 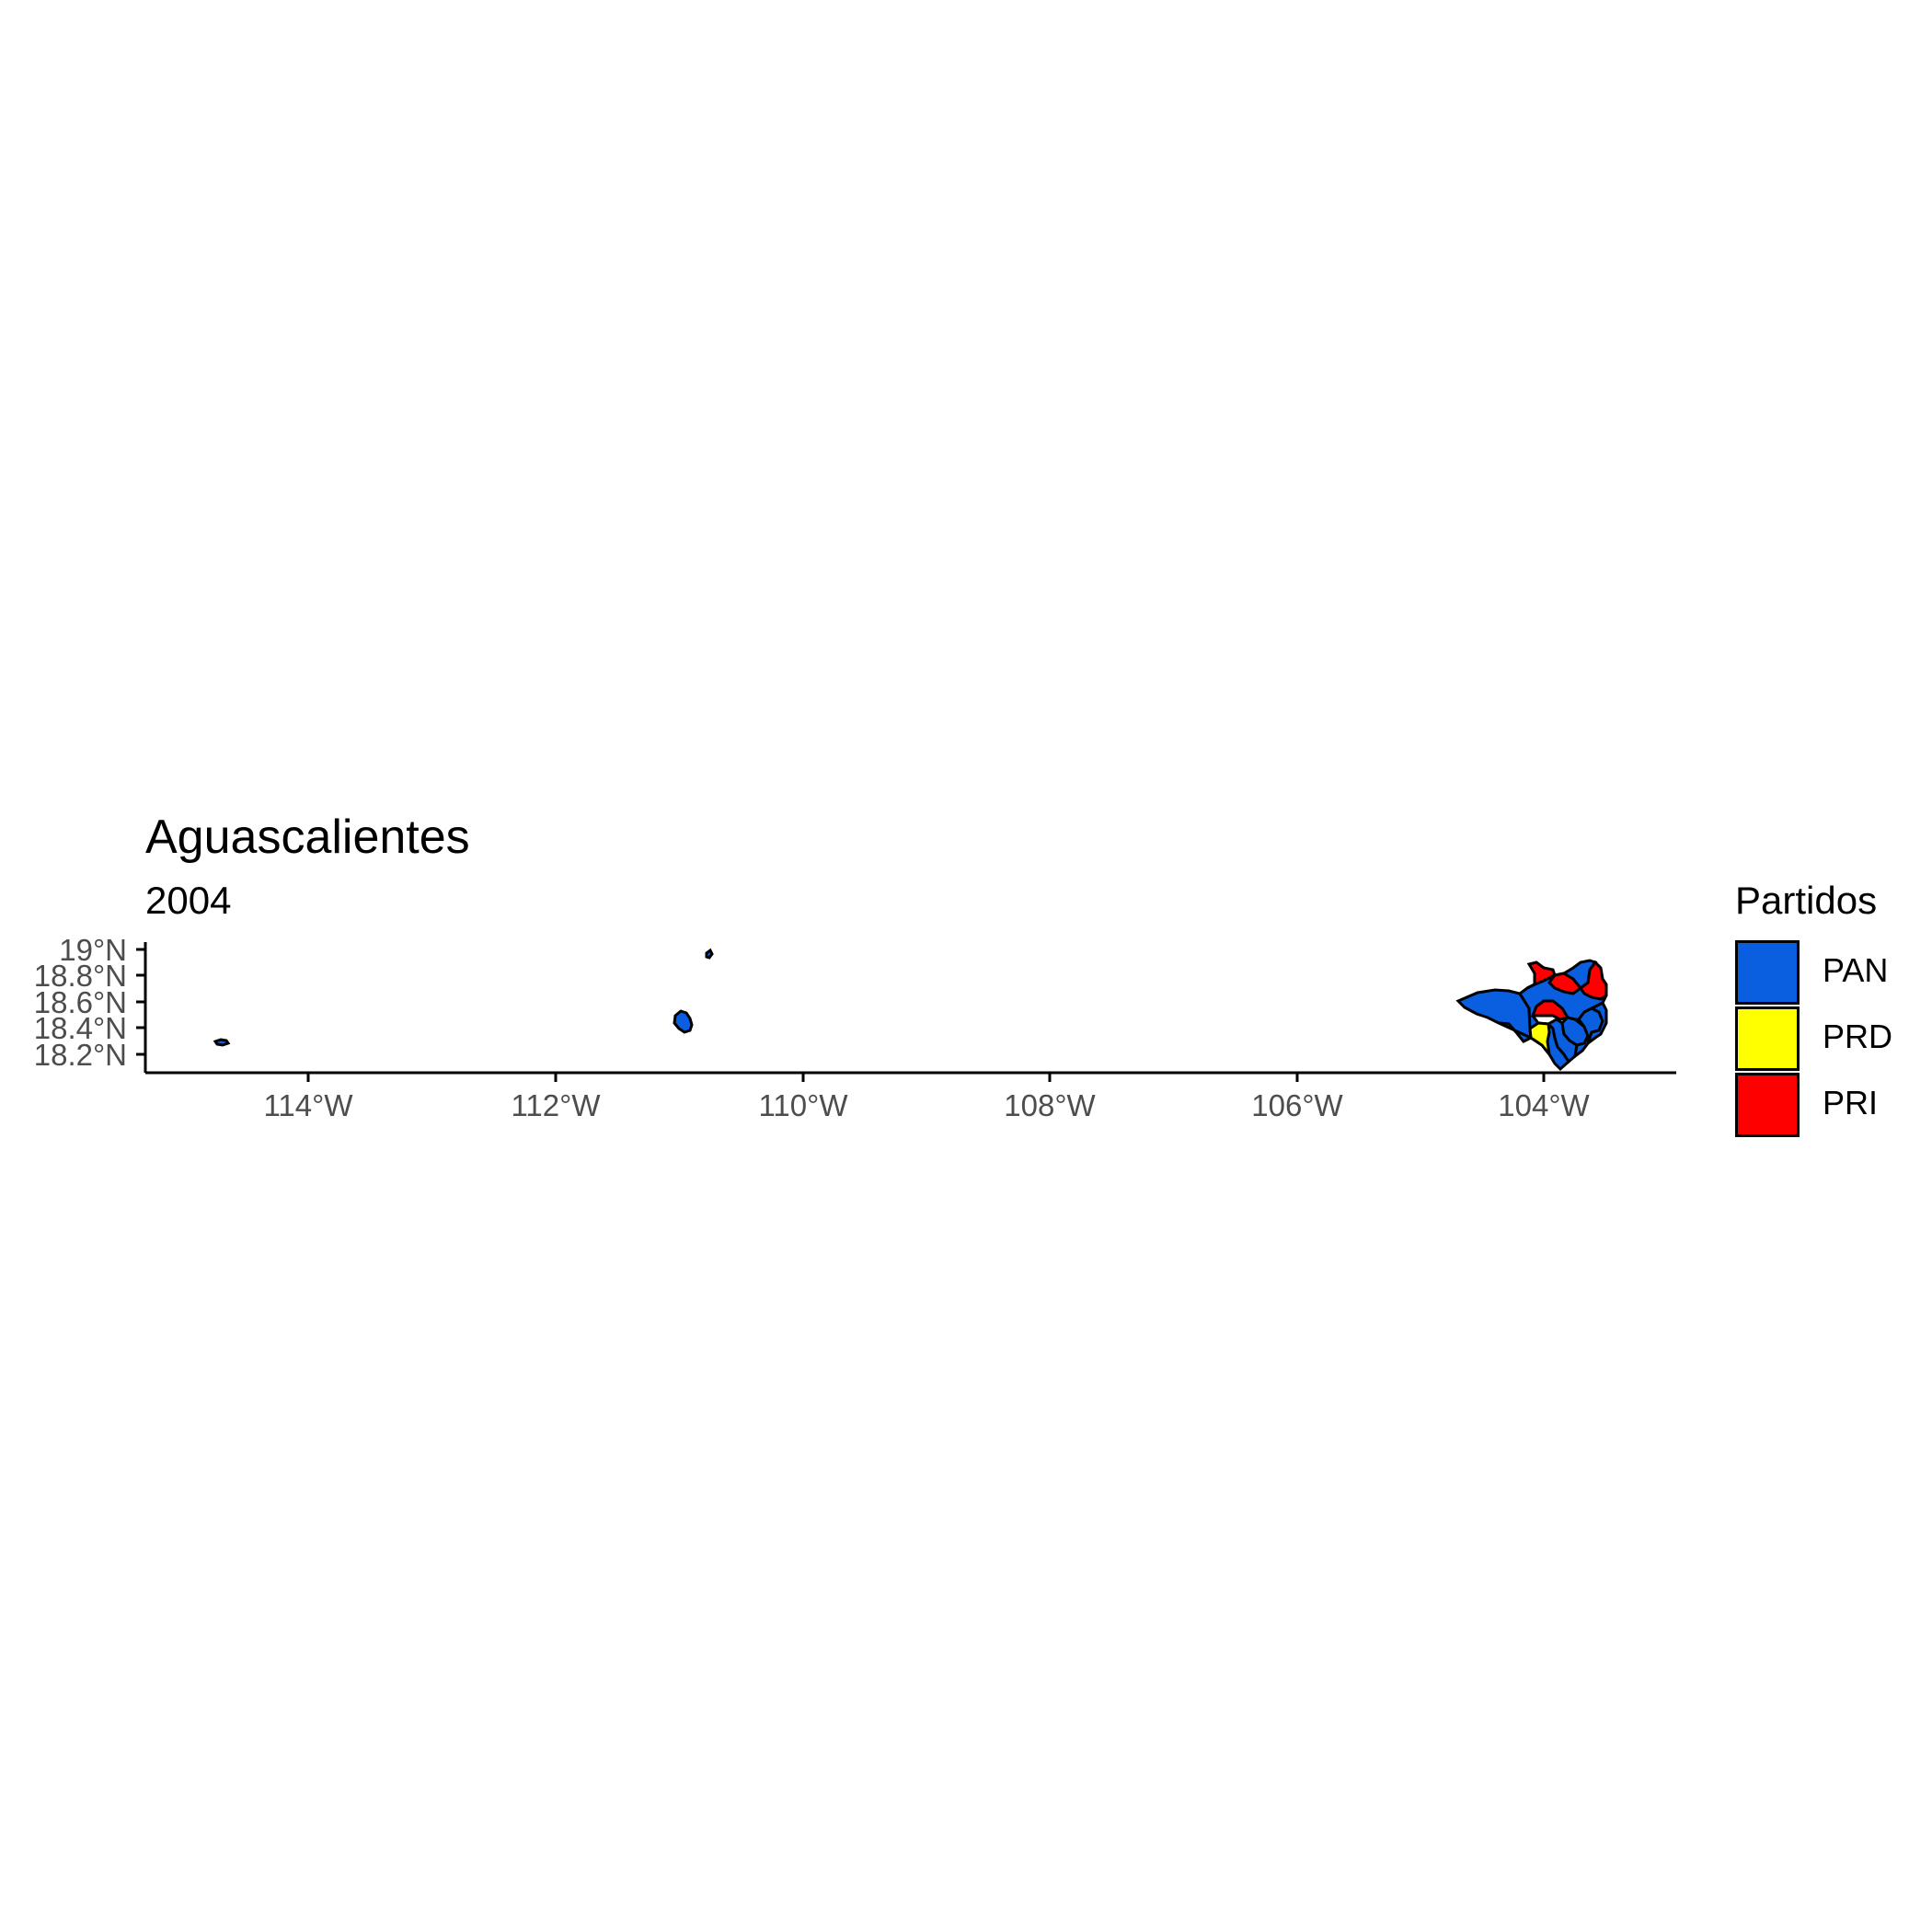 I want to click on y-axis-ticks: 18.2°N 18.4°N 18.6°N 18.8°N 19°N, so click(x=89, y=1002).